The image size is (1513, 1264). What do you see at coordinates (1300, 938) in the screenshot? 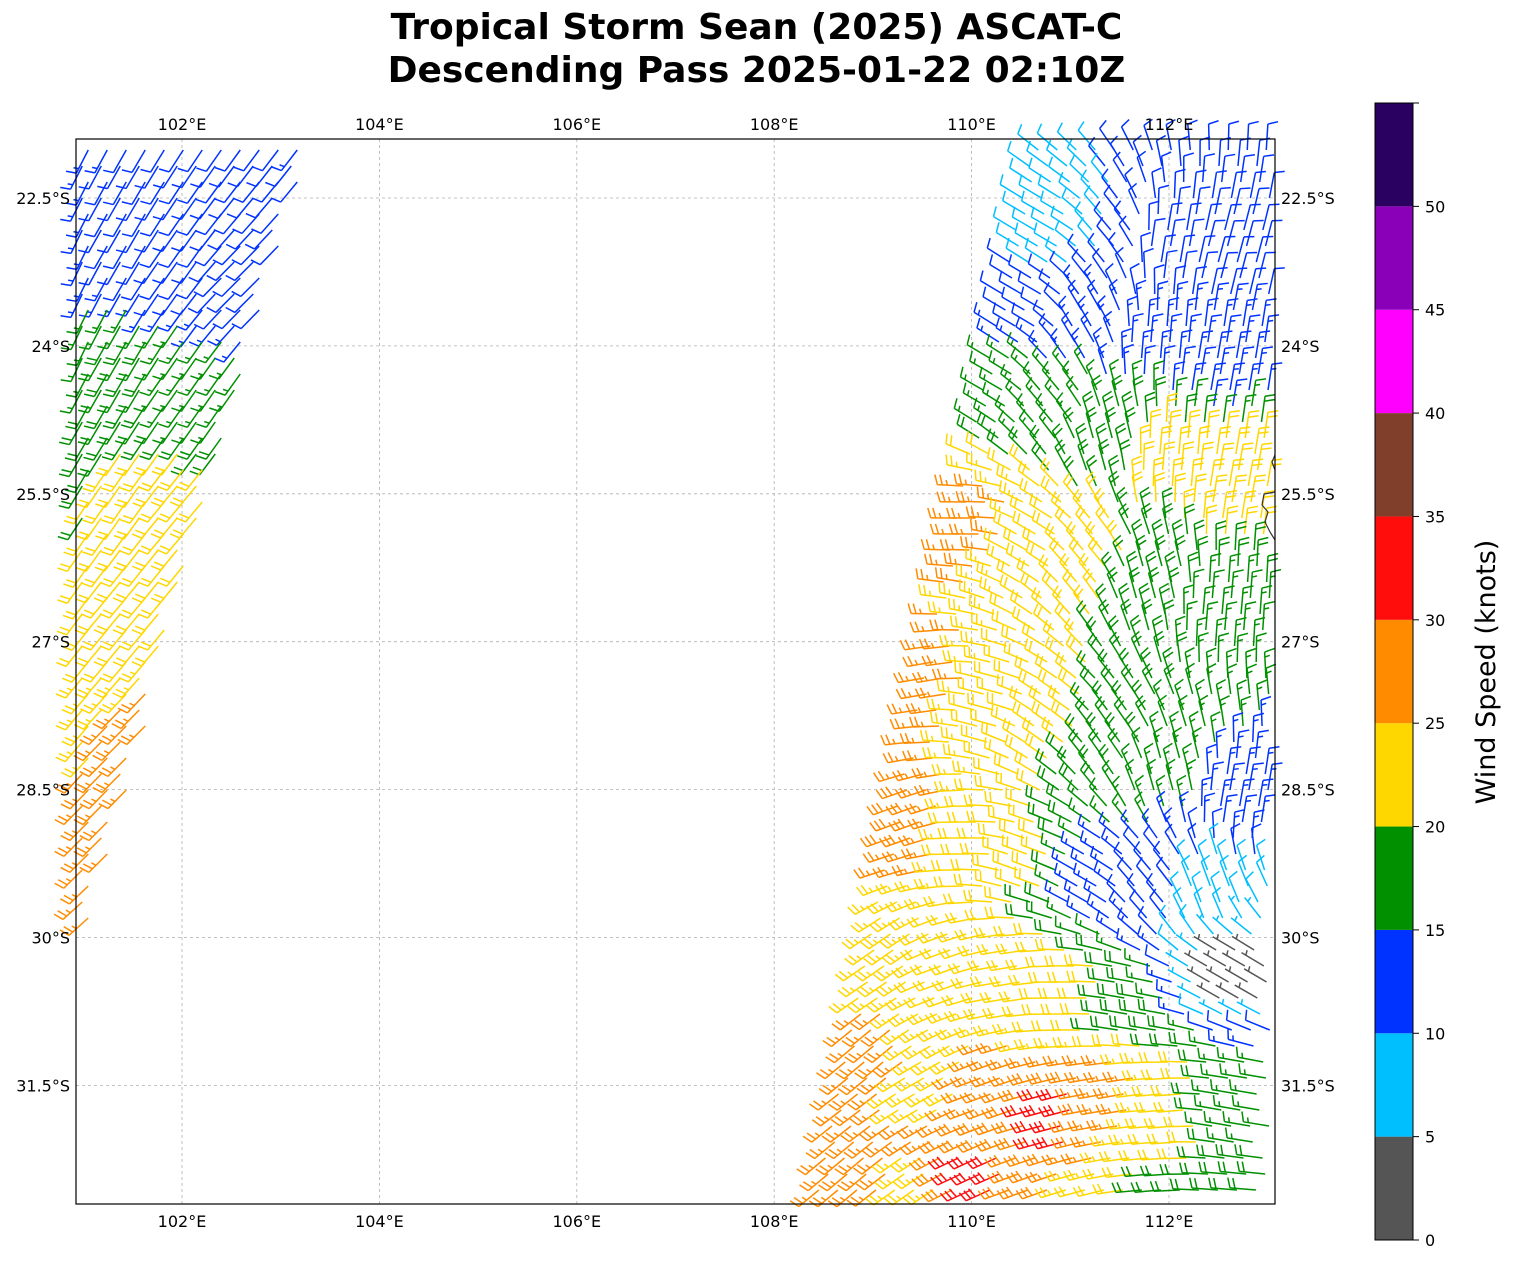
I see `lat-tick-label-right: 30°S` at bounding box center [1300, 938].